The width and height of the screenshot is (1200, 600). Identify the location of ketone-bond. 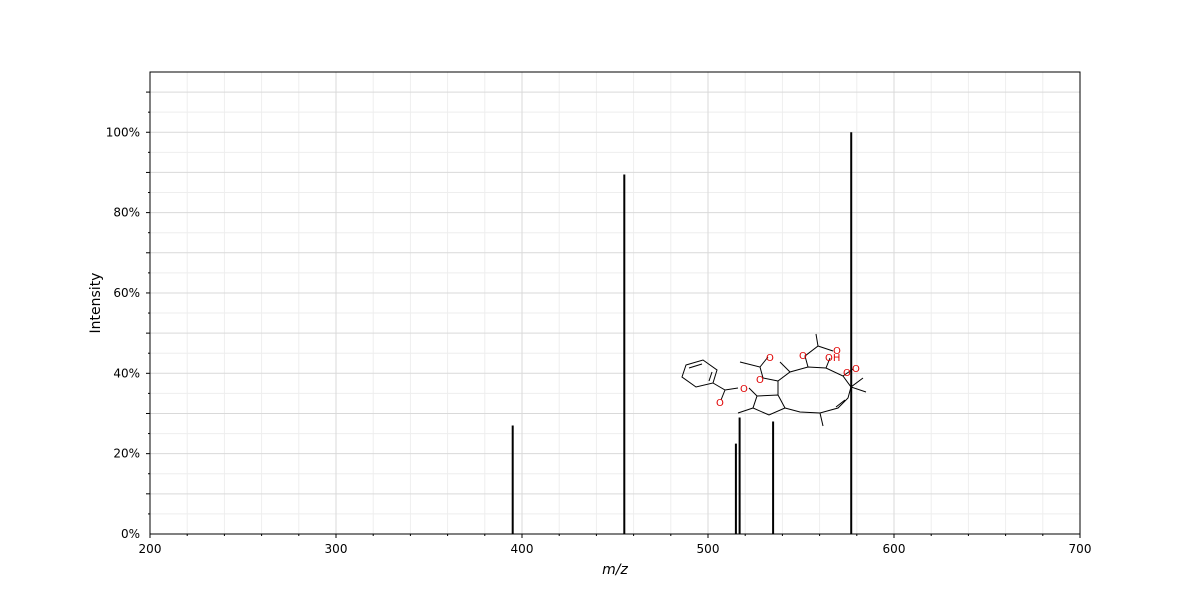
(848, 372).